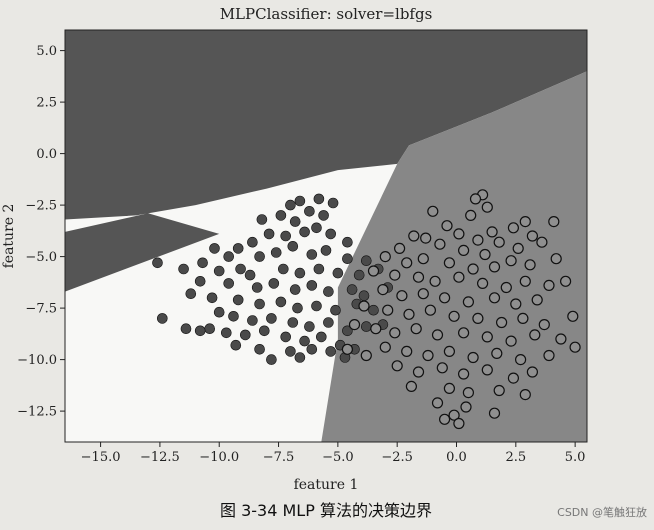 The image size is (654, 530). Describe the element at coordinates (46, 51) in the screenshot. I see `y-tick-label: 5.0` at that location.